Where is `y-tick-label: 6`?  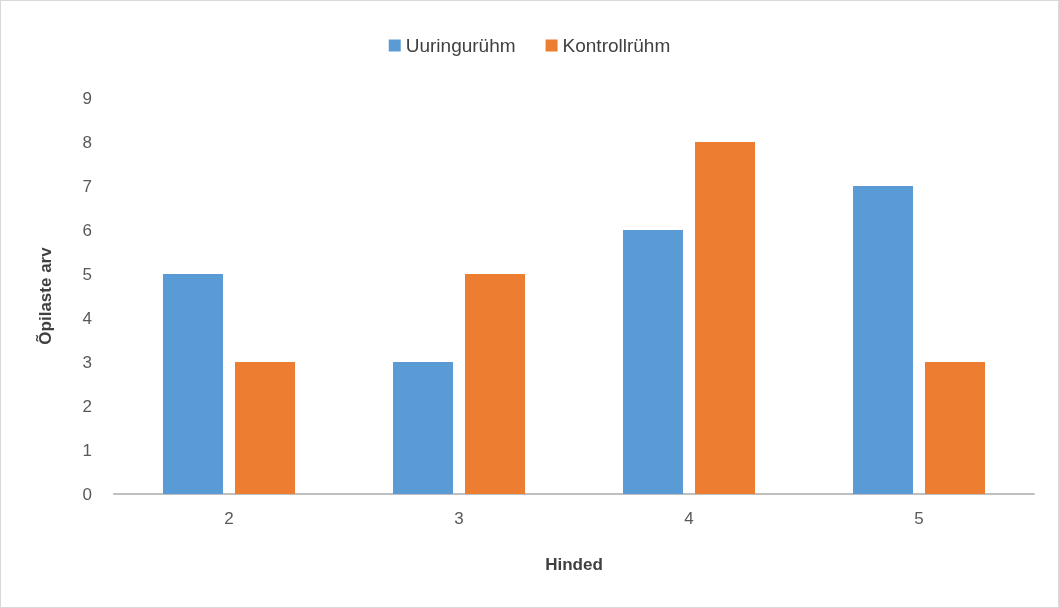
y-tick-label: 6 is located at coordinates (87, 230).